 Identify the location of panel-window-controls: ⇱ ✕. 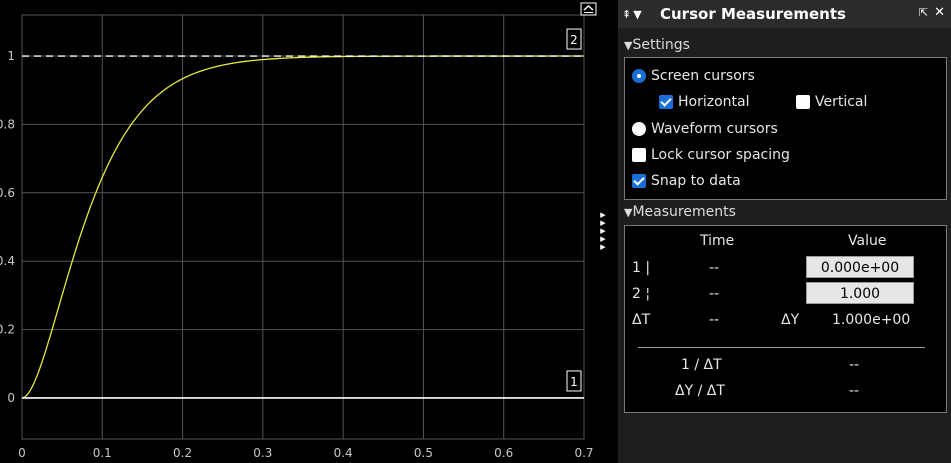
(932, 12).